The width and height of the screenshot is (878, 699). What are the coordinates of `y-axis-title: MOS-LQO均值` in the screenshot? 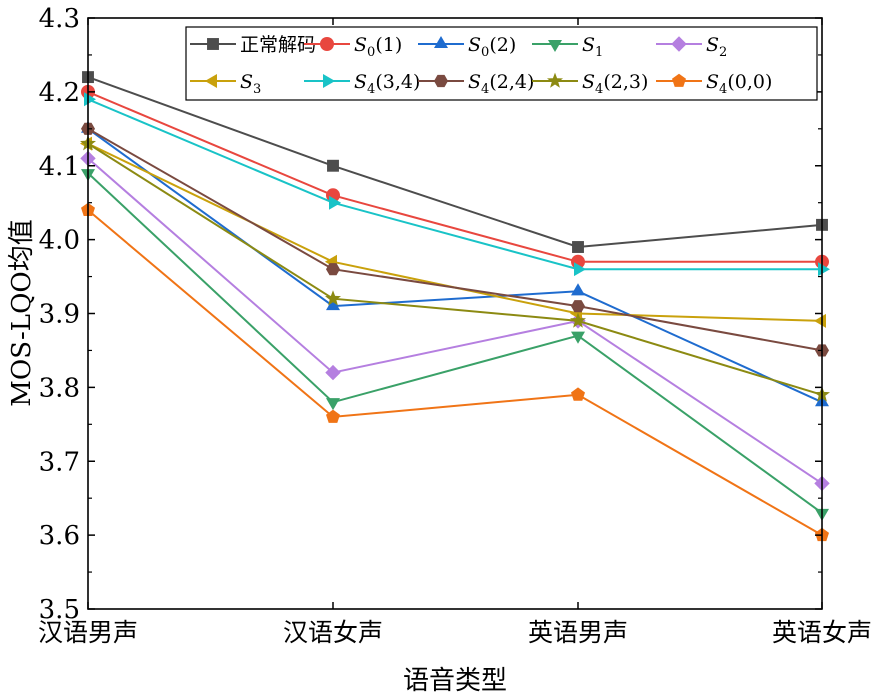 It's located at (22, 312).